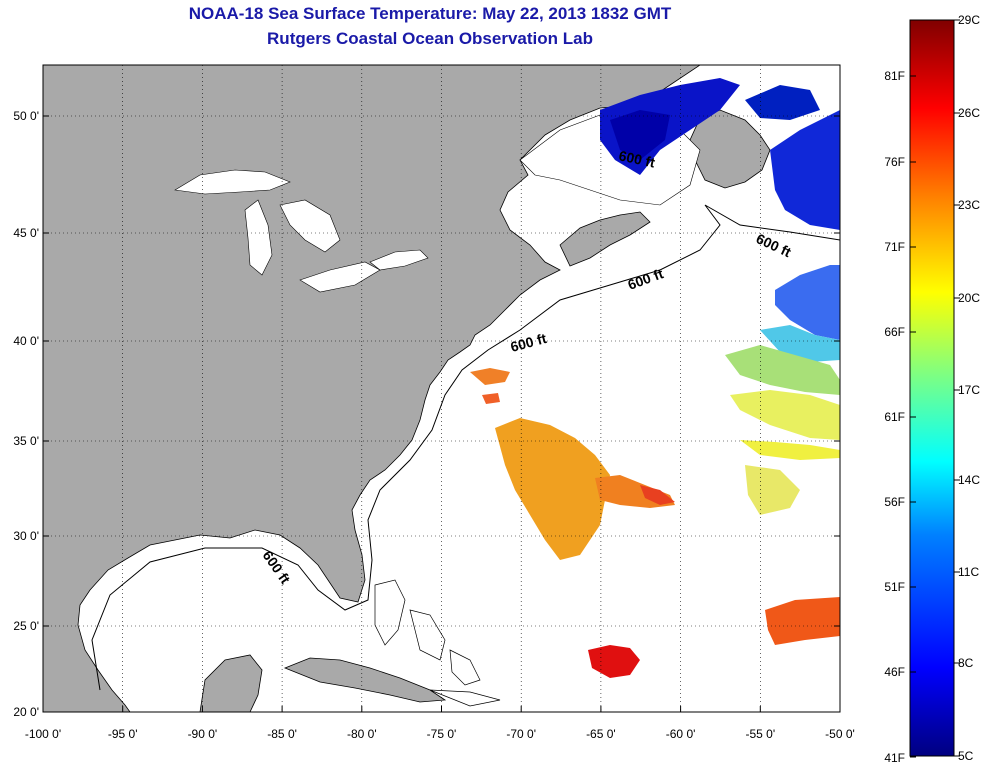  Describe the element at coordinates (26, 341) in the screenshot. I see `lat-tick-label: 40 0'` at that location.